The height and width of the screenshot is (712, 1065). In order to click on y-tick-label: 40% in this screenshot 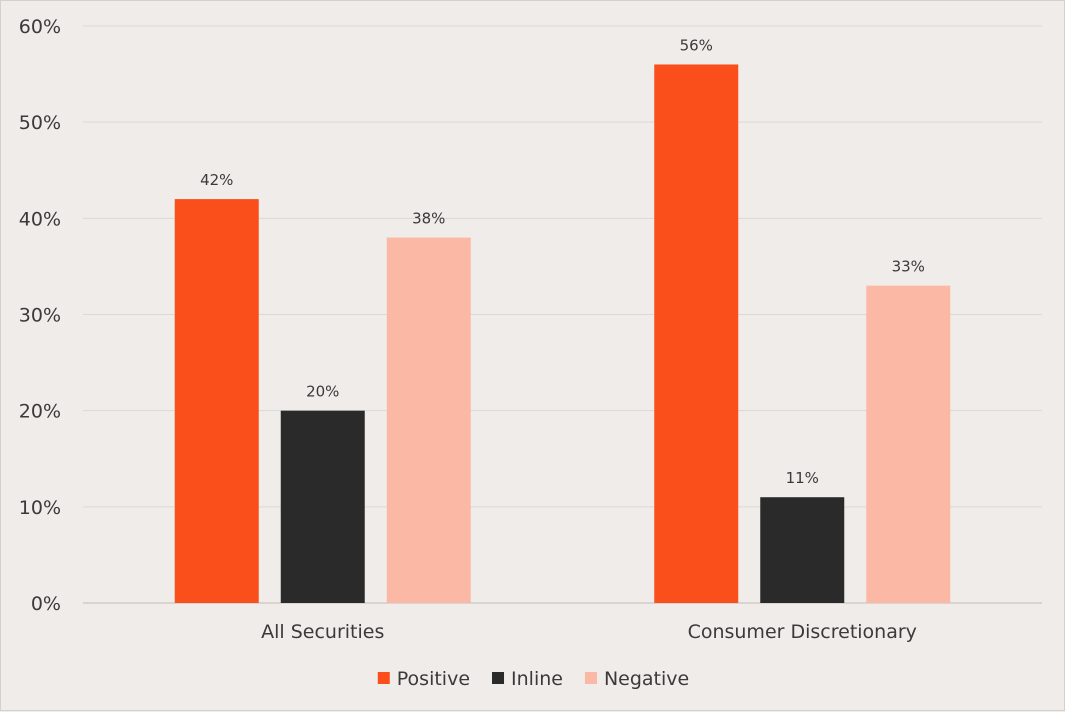, I will do `click(40, 219)`.